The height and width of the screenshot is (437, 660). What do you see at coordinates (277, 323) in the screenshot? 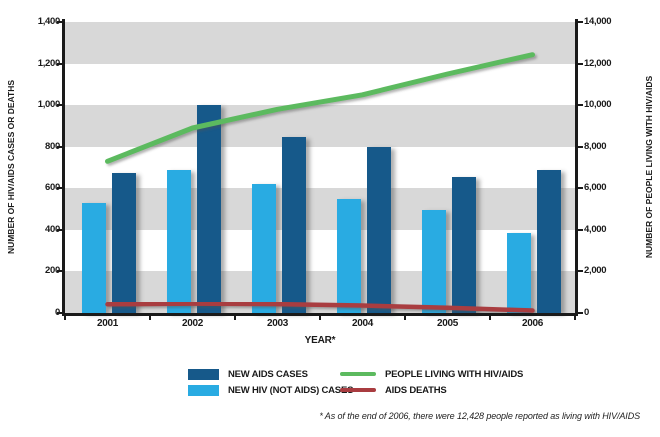
I see `year-label-2003: 2003` at bounding box center [277, 323].